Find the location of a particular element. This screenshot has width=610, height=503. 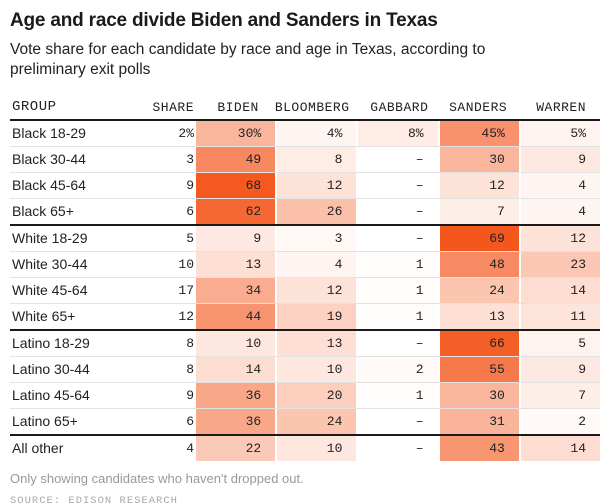

group-label: All other is located at coordinates (38, 448).